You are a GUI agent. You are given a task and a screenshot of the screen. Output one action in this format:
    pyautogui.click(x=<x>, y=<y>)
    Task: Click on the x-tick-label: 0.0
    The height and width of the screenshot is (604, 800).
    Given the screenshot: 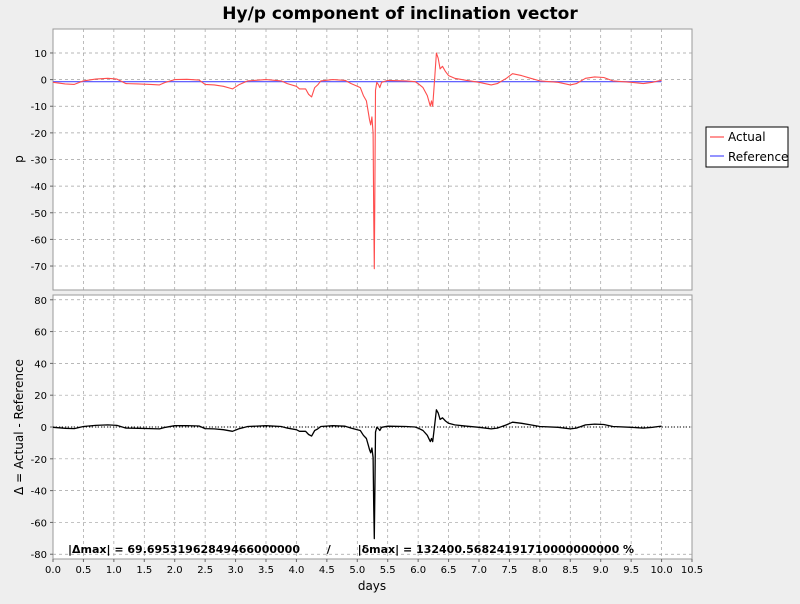 What is the action you would take?
    pyautogui.click(x=53, y=570)
    